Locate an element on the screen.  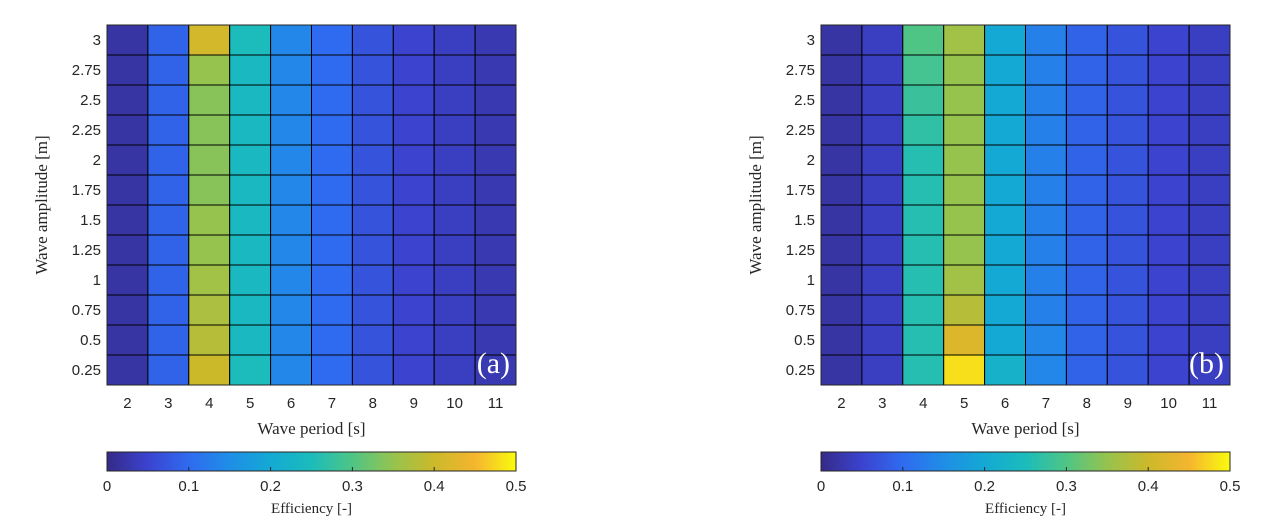
colorbar-tick-label: 0.1 is located at coordinates (188, 486).